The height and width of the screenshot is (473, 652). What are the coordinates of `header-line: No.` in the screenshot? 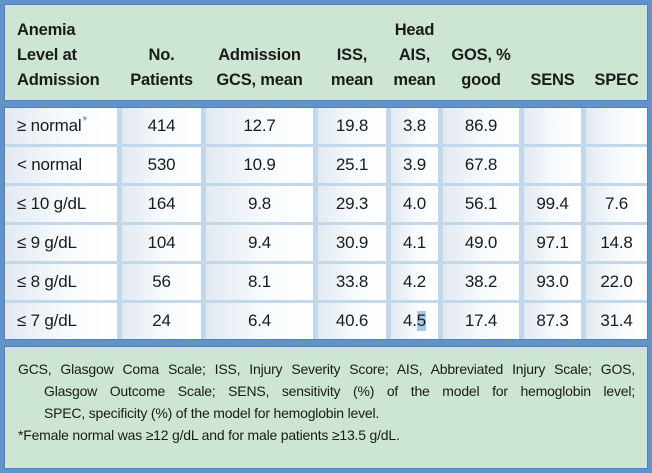 It's located at (161, 55).